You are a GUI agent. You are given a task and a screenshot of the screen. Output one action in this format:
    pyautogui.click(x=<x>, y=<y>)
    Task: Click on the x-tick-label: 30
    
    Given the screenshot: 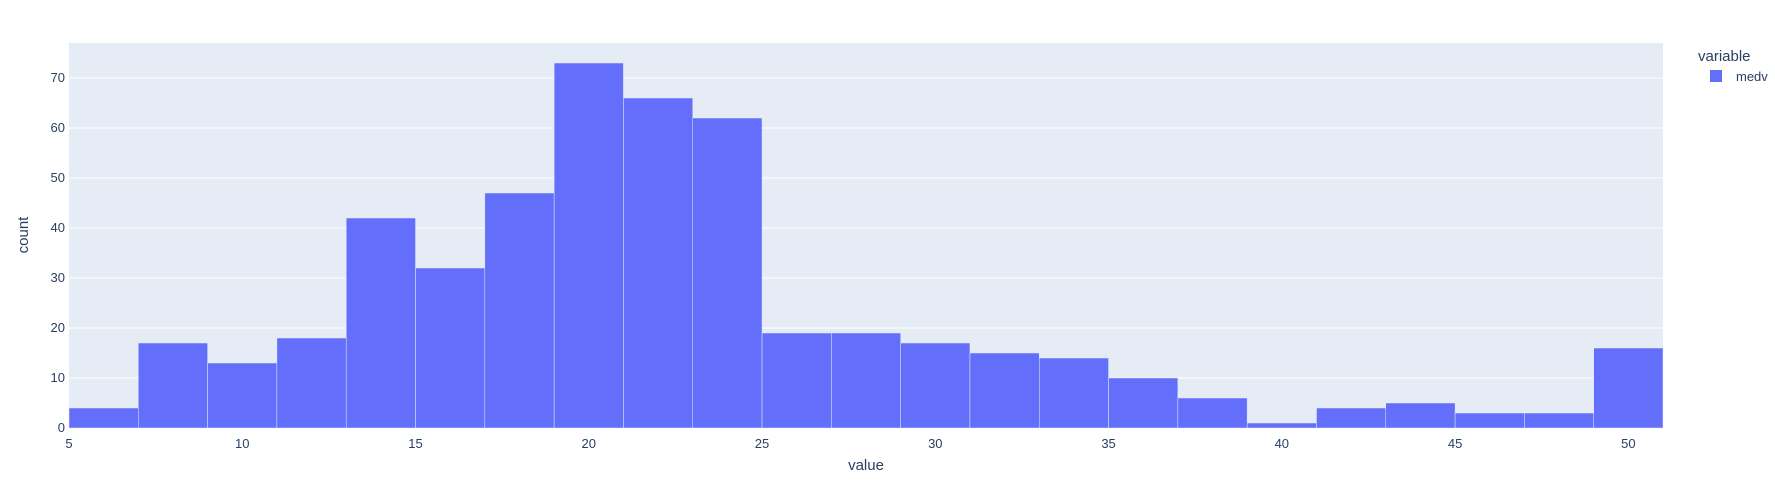 What is the action you would take?
    pyautogui.click(x=935, y=443)
    